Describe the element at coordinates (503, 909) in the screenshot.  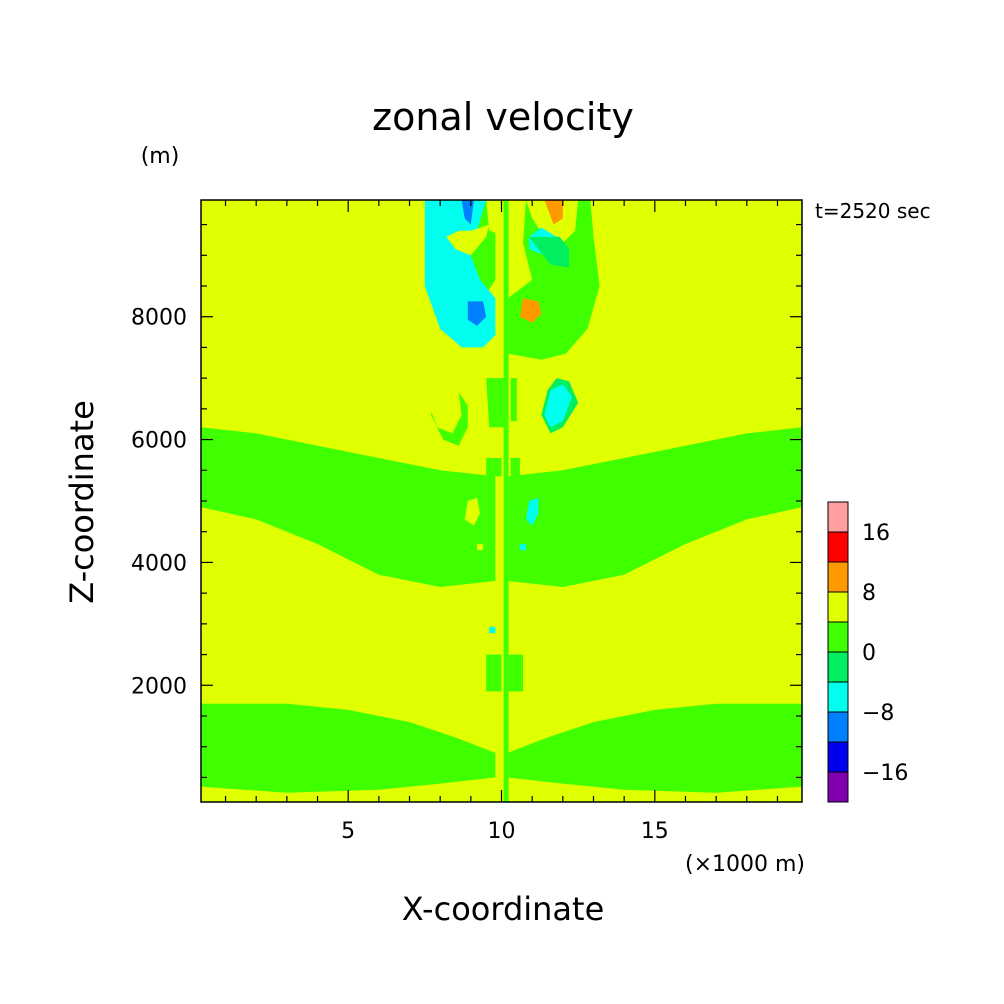
I see `x-axis-label: X-coordinate` at that location.